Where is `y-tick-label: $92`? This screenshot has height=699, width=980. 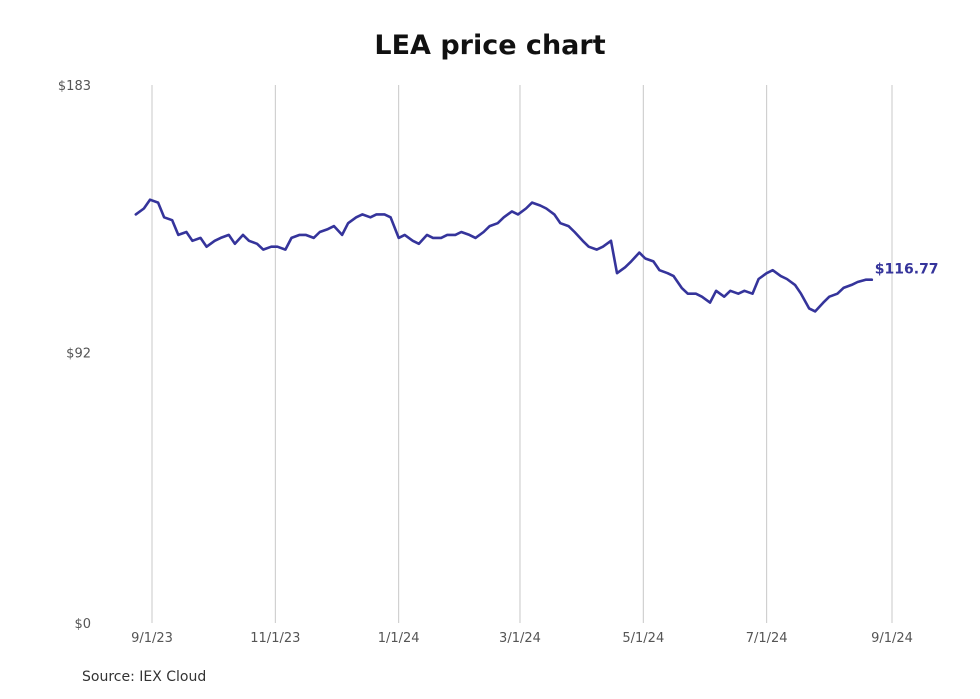 y-tick-label: $92 is located at coordinates (78, 354).